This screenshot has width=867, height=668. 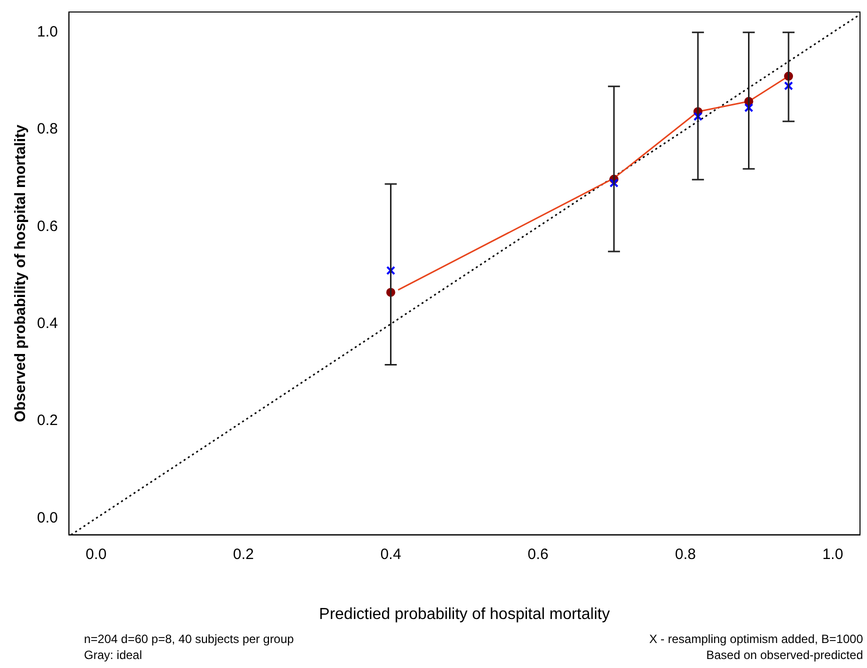 What do you see at coordinates (47, 32) in the screenshot?
I see `y-tick-label: 1.0` at bounding box center [47, 32].